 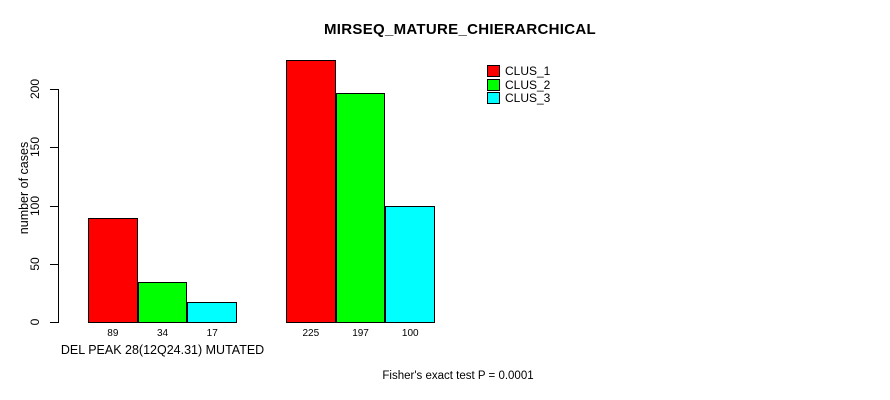 What do you see at coordinates (162, 333) in the screenshot?
I see `bar-value-label: 34` at bounding box center [162, 333].